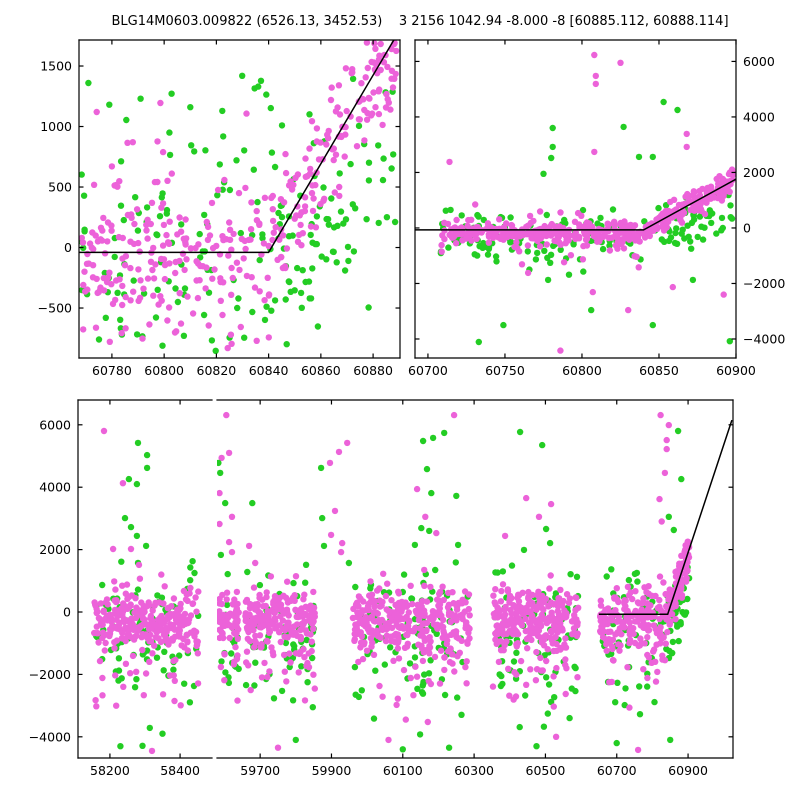 The image size is (800, 800). Describe the element at coordinates (665, 517) in the screenshot. I see `model-line` at that location.